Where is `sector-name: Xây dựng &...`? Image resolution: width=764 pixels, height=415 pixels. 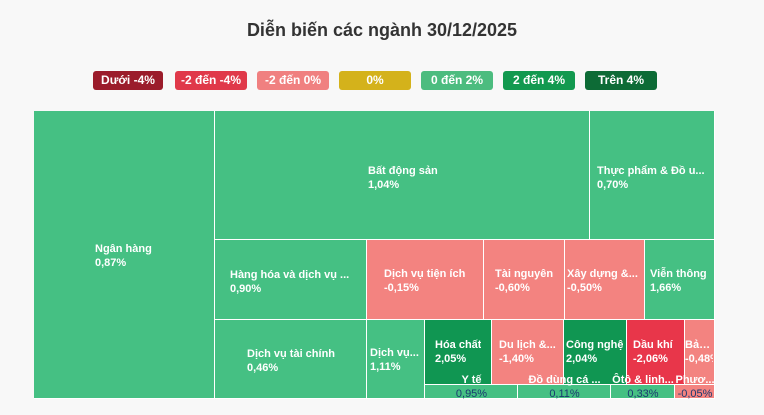
sector-name: Xây dựng &... is located at coordinates (602, 274).